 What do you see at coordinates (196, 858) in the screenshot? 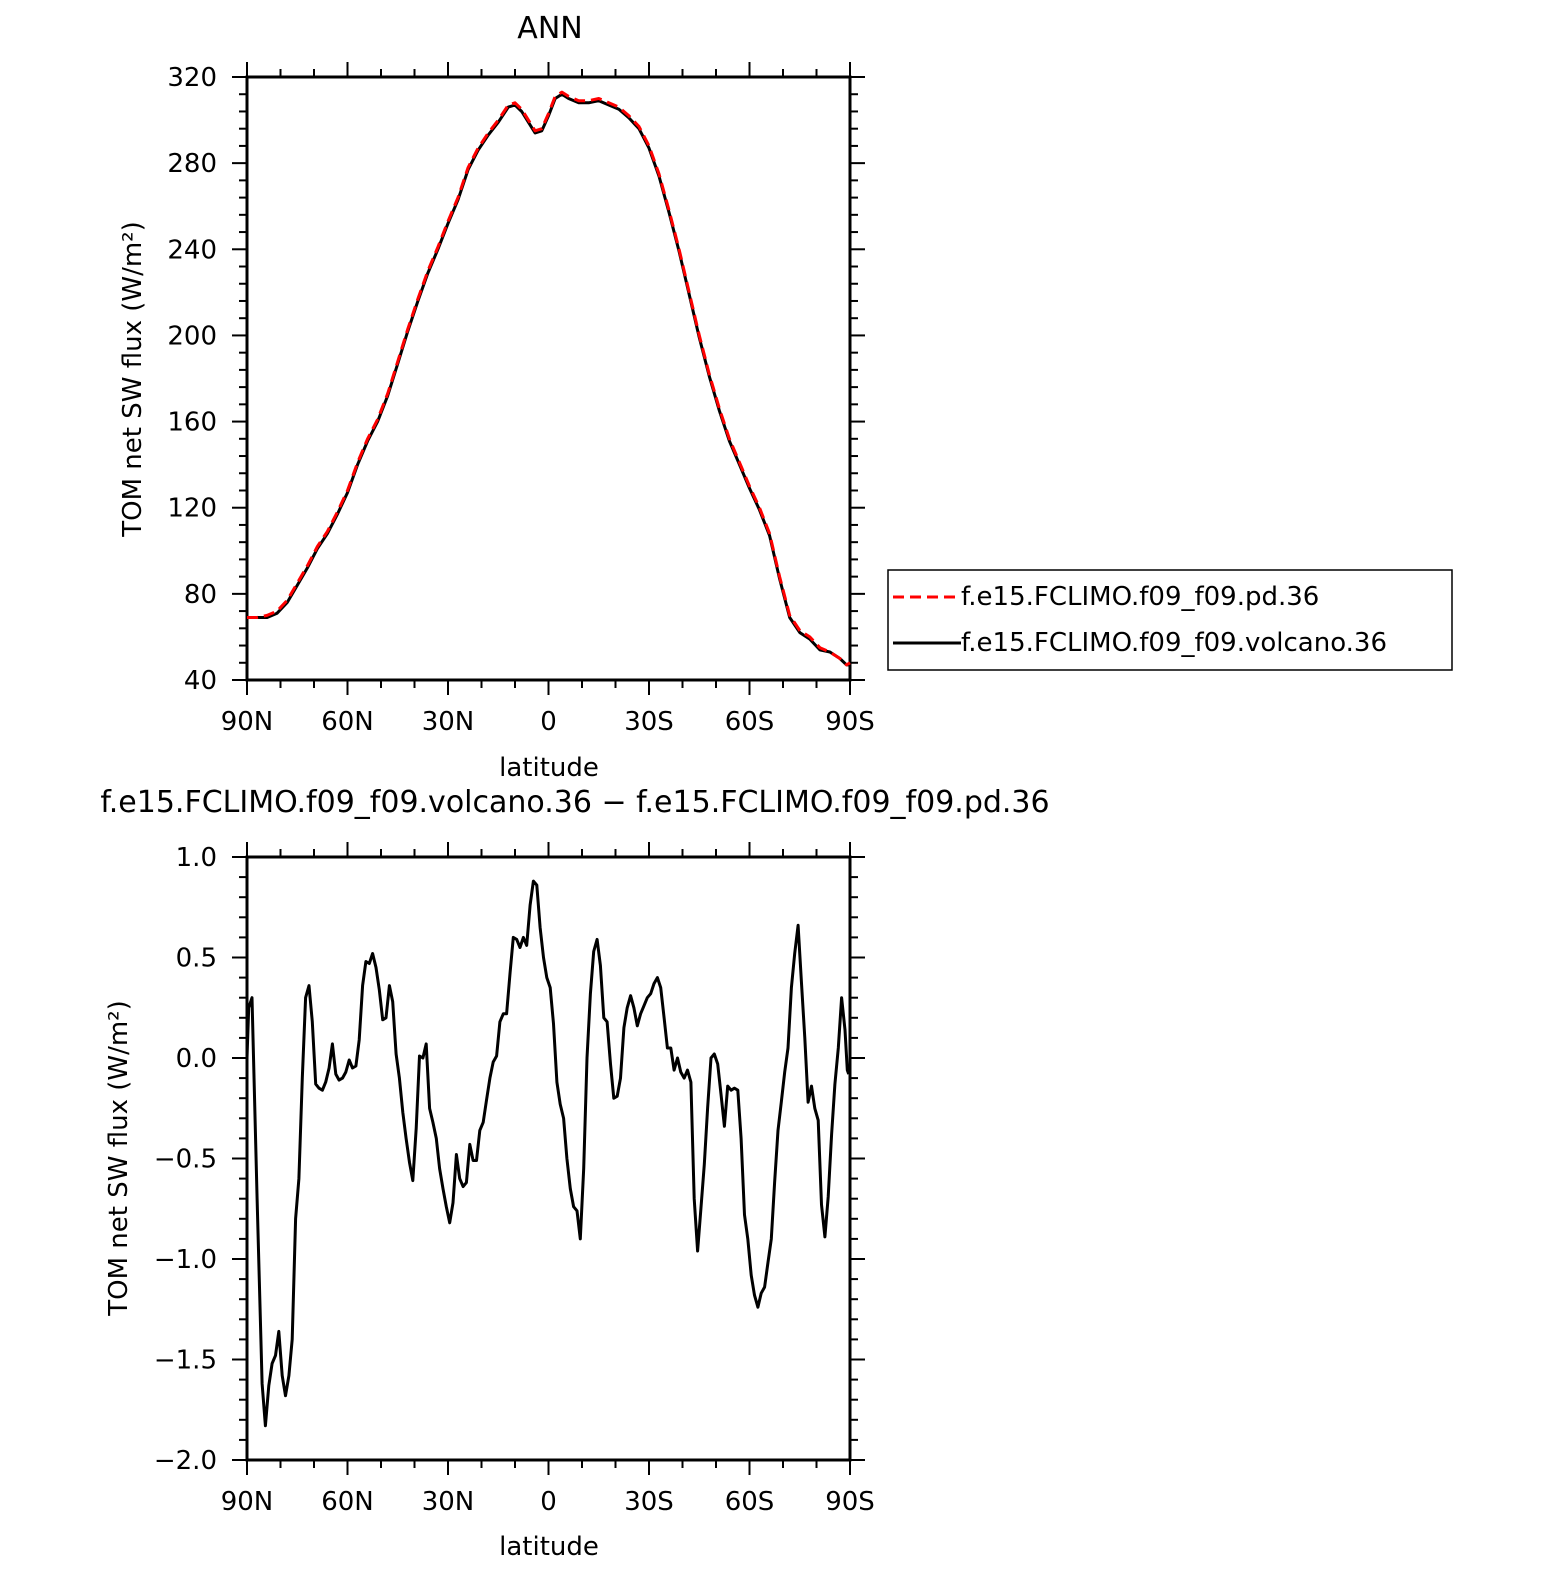
I see `y-tick-label: 1.0` at bounding box center [196, 858].